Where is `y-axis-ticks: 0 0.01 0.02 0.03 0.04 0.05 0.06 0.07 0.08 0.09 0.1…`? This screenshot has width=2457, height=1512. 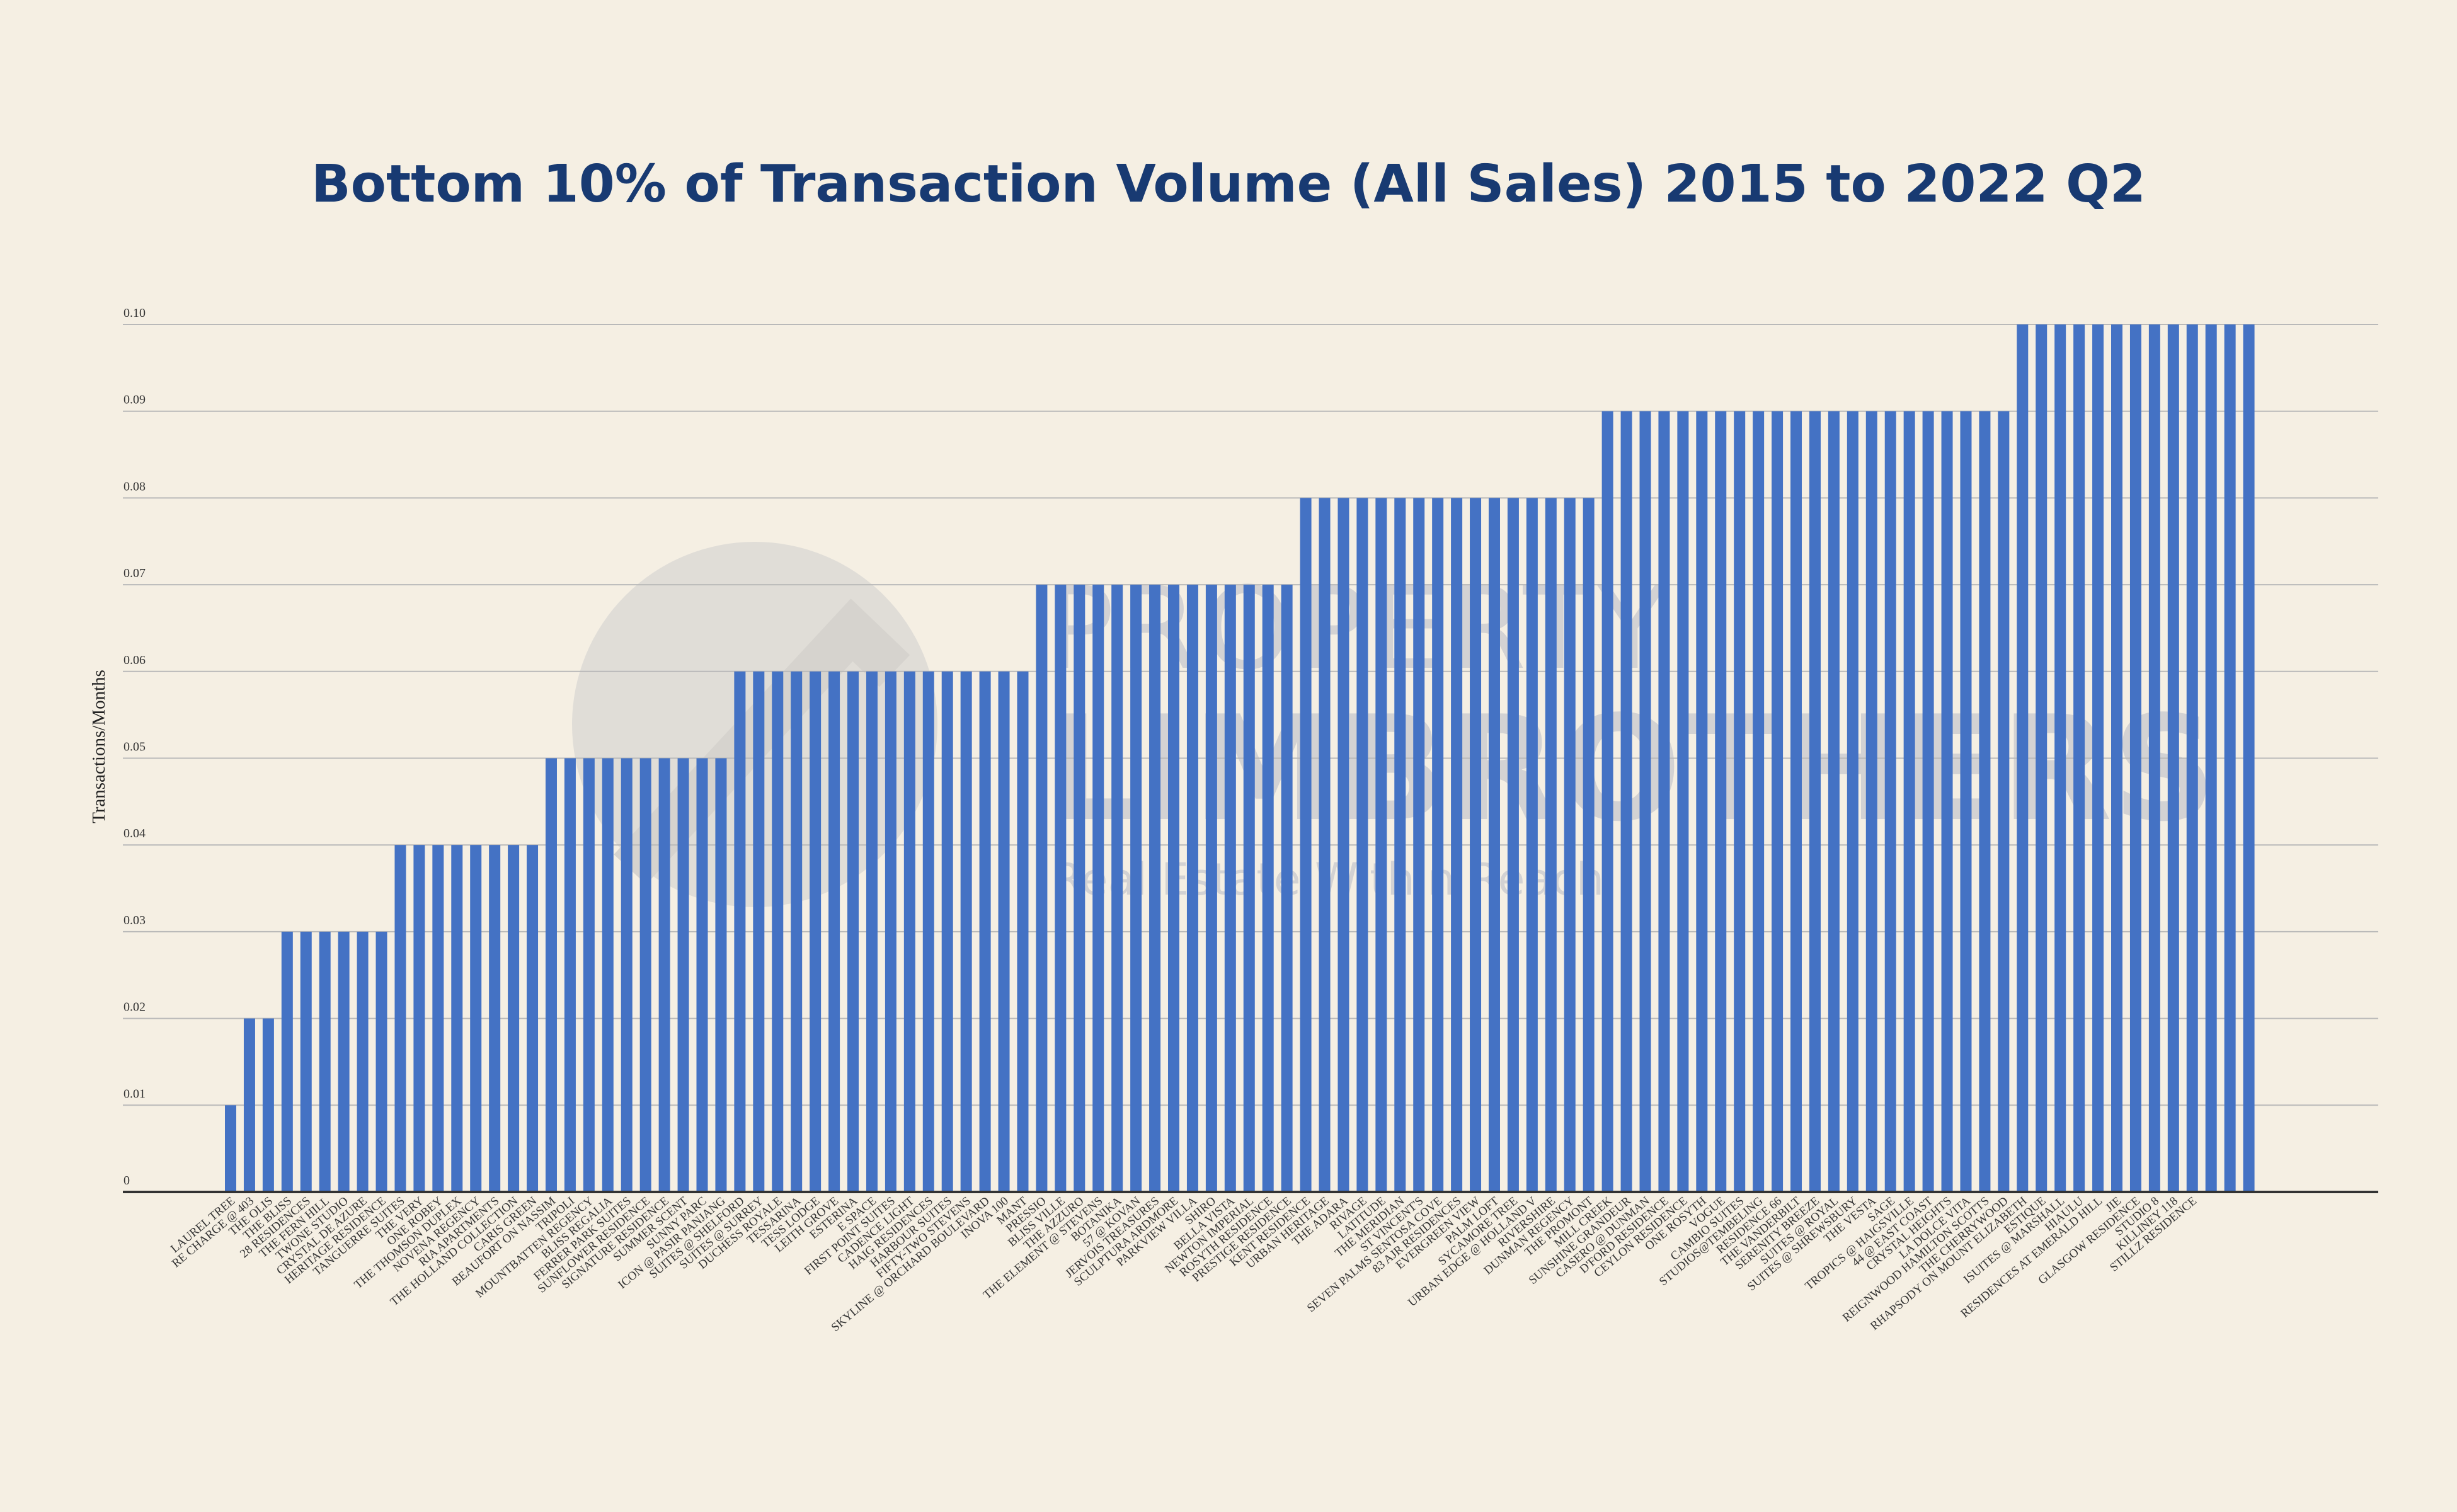
y-axis-ticks: 0 0.01 0.02 0.03 0.04 0.05 0.06 0.07 0.08 0.09 0.1… is located at coordinates (134, 747).